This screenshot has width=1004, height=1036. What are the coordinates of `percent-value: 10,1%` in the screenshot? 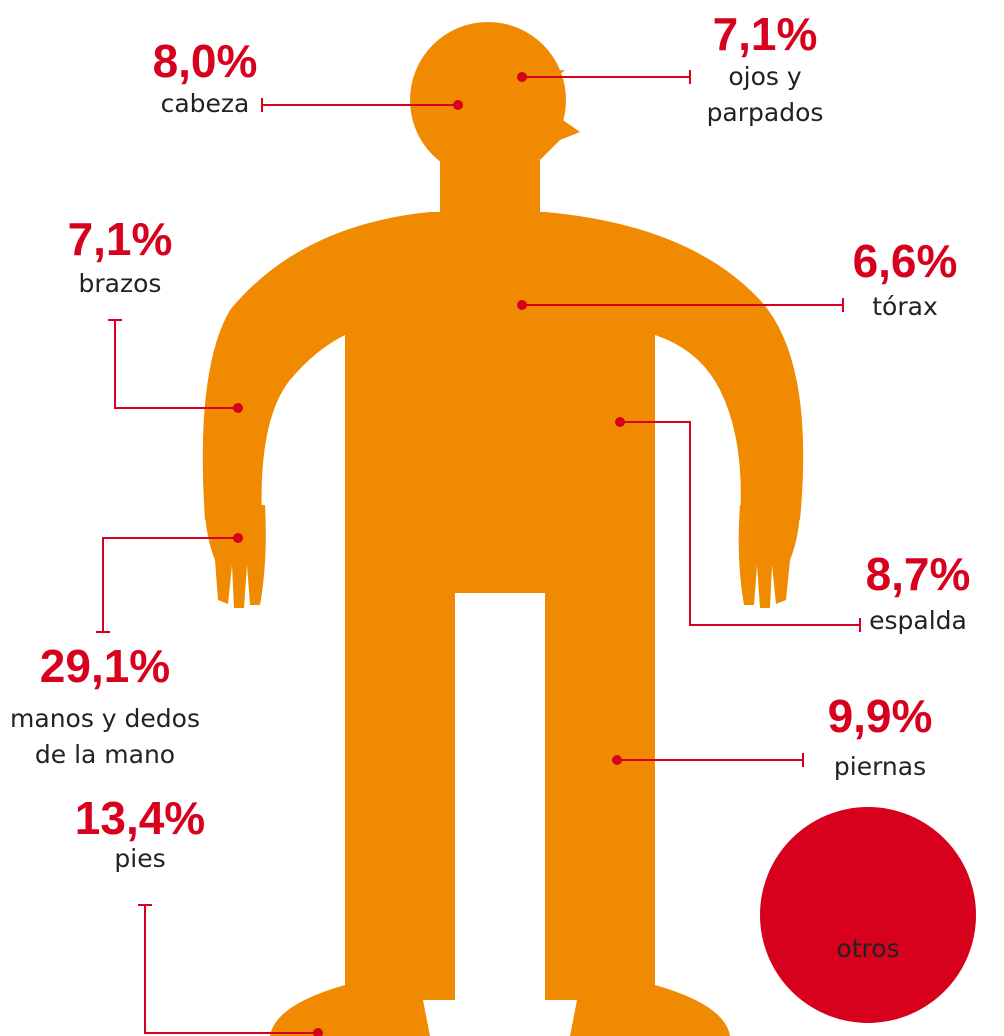 It's located at (868, 896).